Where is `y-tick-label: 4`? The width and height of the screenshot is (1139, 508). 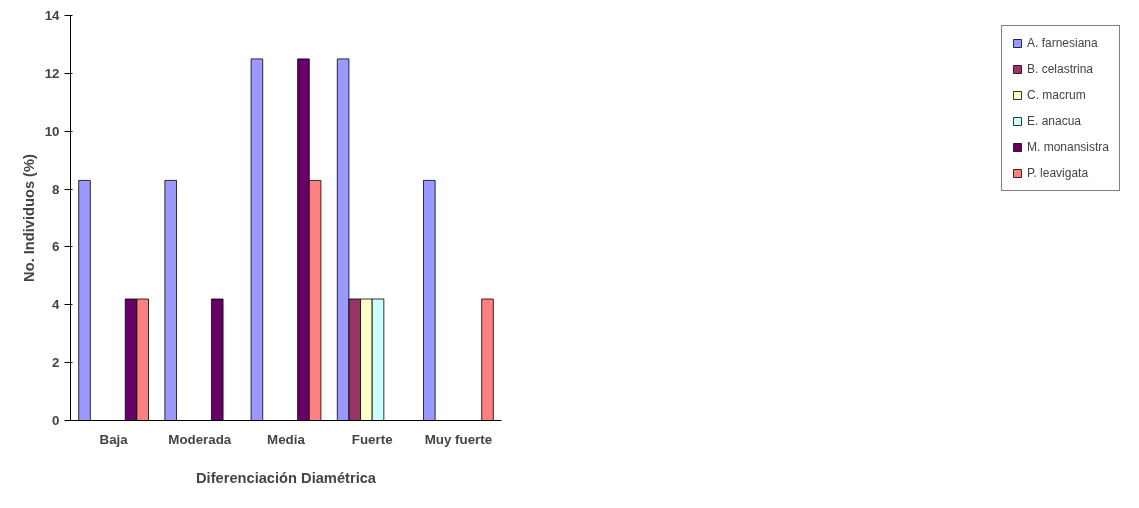
y-tick-label: 4 is located at coordinates (56, 305).